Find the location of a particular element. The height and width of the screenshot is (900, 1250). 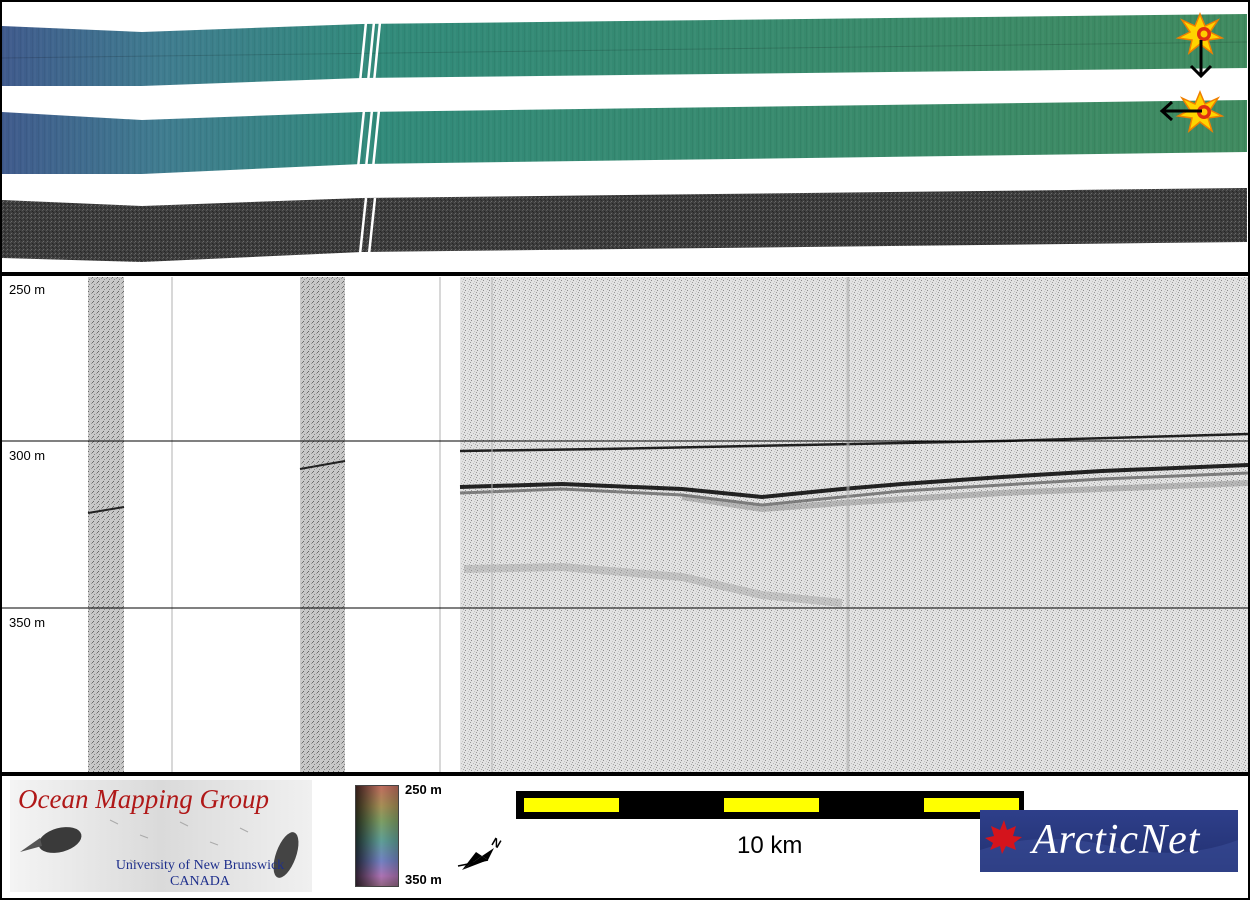

subbottom-reflector is located at coordinates (854, 481).